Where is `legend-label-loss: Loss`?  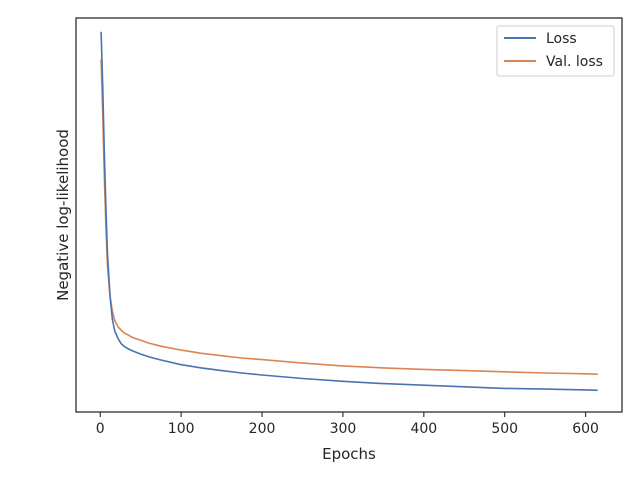 legend-label-loss: Loss is located at coordinates (561, 39).